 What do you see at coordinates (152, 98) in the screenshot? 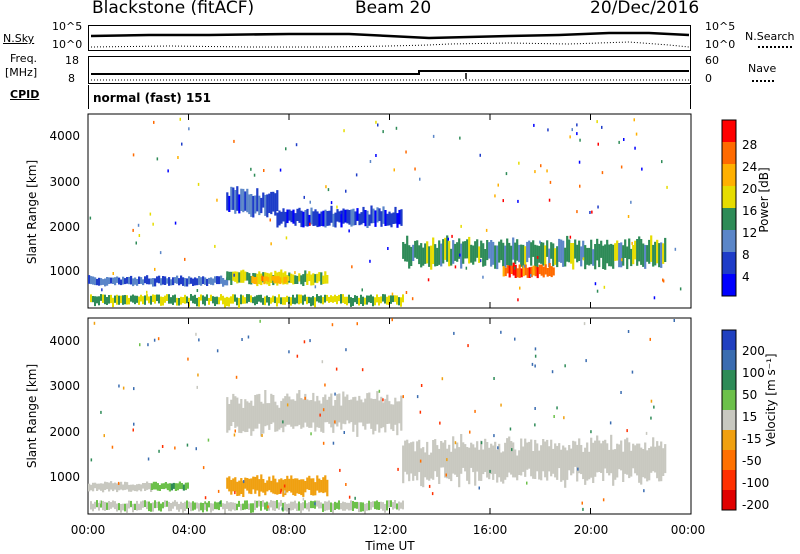
I see `cpid-value: normal (fast) 151` at bounding box center [152, 98].